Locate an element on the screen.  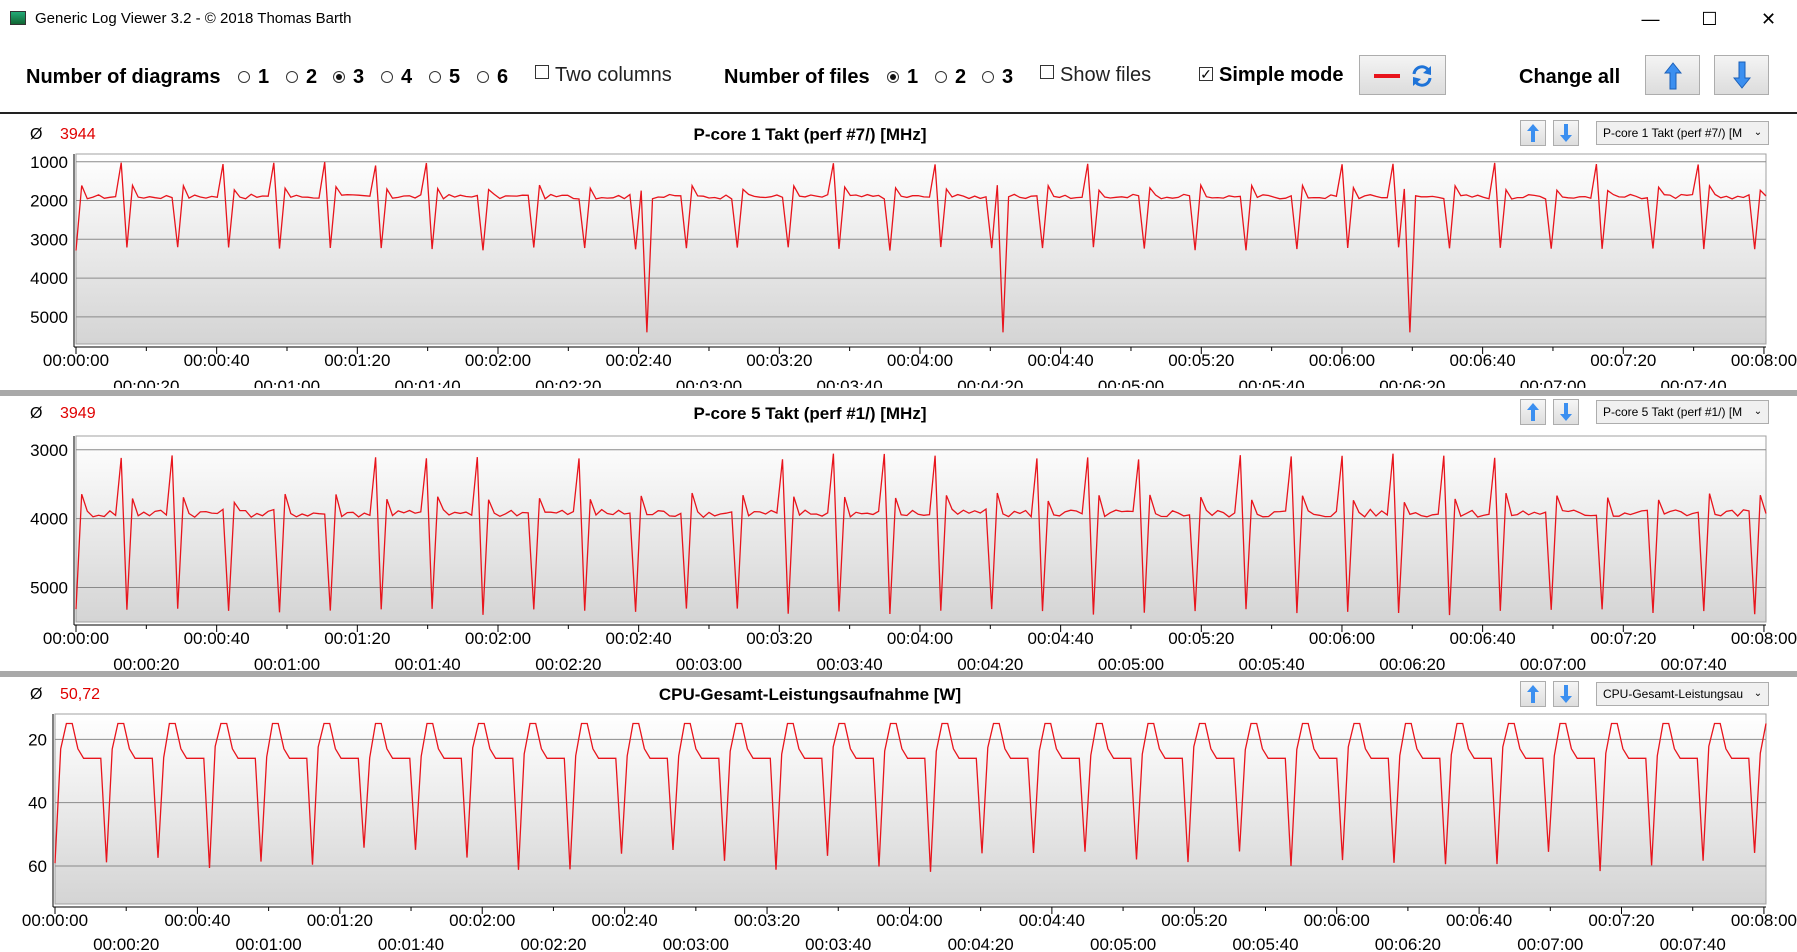
x-tick-label: 00:01:00 is located at coordinates (287, 382).